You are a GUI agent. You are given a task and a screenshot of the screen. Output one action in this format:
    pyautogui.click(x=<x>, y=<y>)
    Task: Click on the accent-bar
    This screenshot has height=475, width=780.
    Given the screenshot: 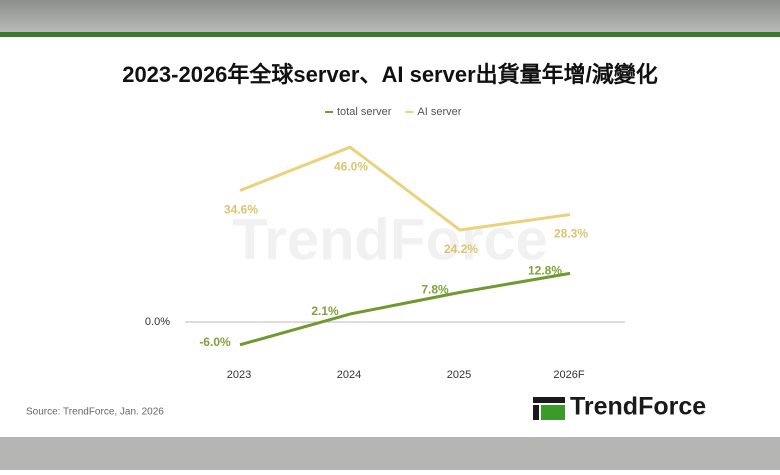 What is the action you would take?
    pyautogui.click(x=390, y=34)
    